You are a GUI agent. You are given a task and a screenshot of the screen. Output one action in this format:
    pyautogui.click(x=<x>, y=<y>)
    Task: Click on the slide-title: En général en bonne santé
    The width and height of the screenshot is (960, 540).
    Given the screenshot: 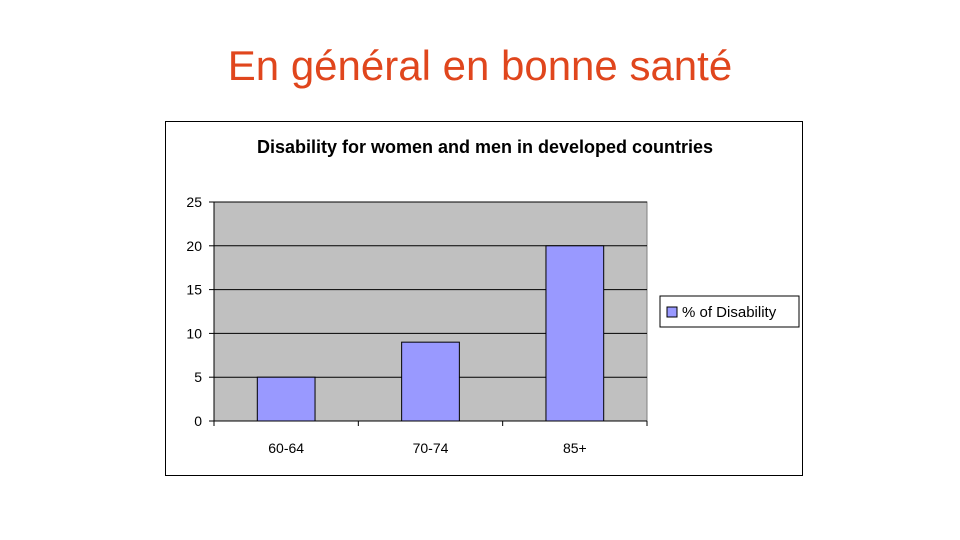 What is the action you would take?
    pyautogui.click(x=480, y=65)
    